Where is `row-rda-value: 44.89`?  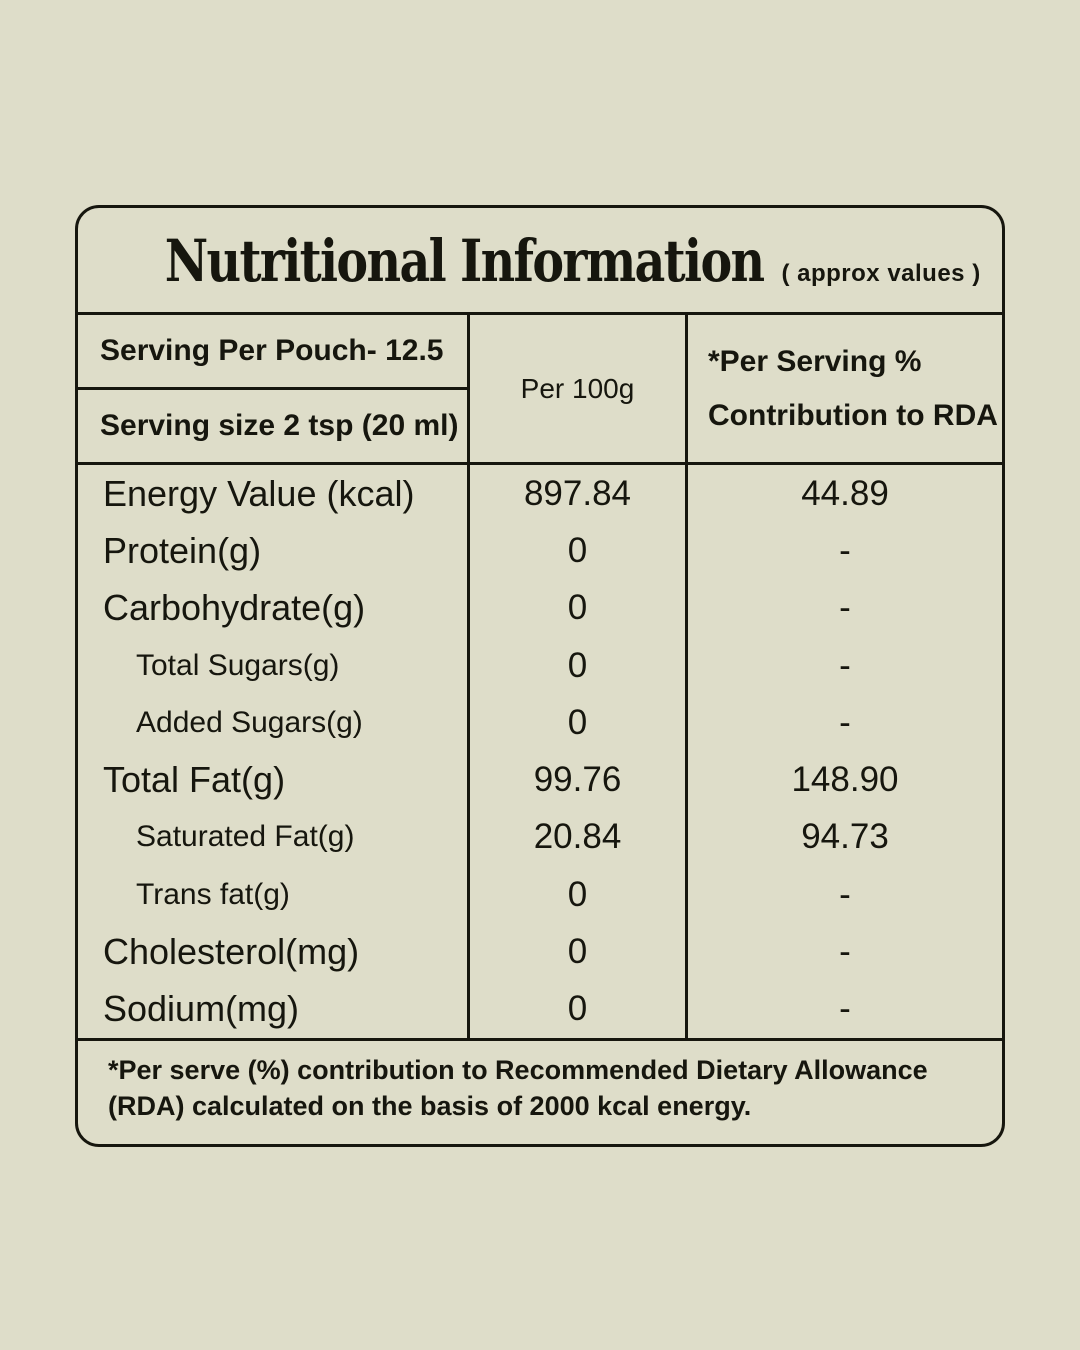 row-rda-value: 44.89 is located at coordinates (845, 493).